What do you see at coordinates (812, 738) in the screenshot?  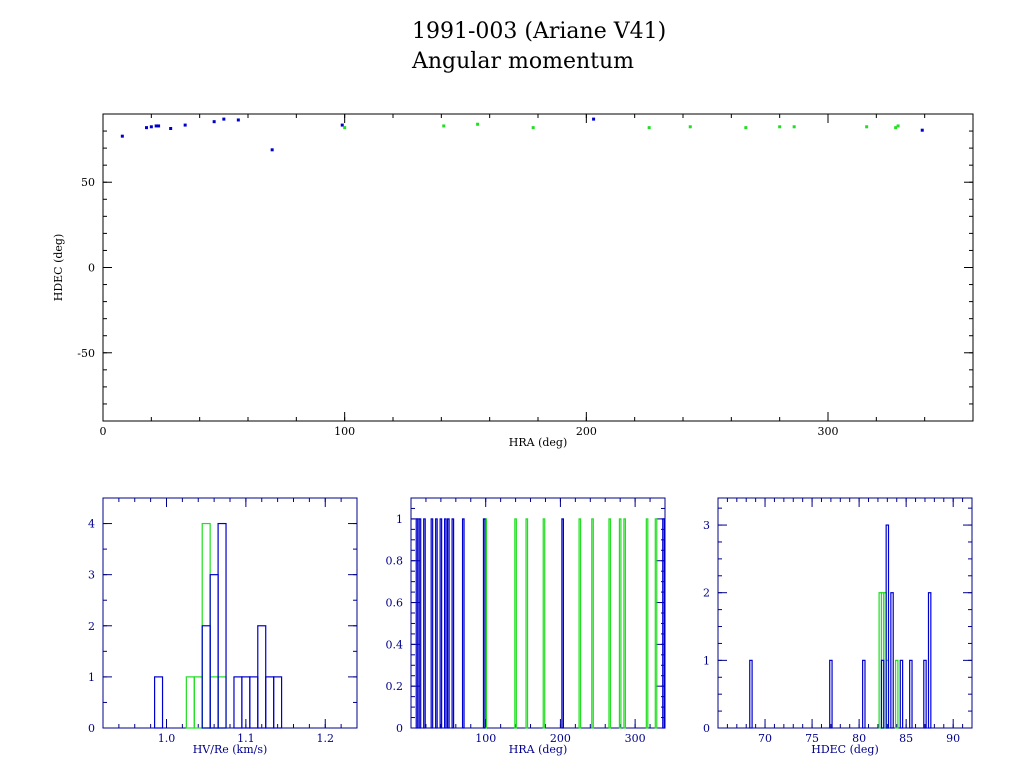 I see `x-tick-label: 75` at bounding box center [812, 738].